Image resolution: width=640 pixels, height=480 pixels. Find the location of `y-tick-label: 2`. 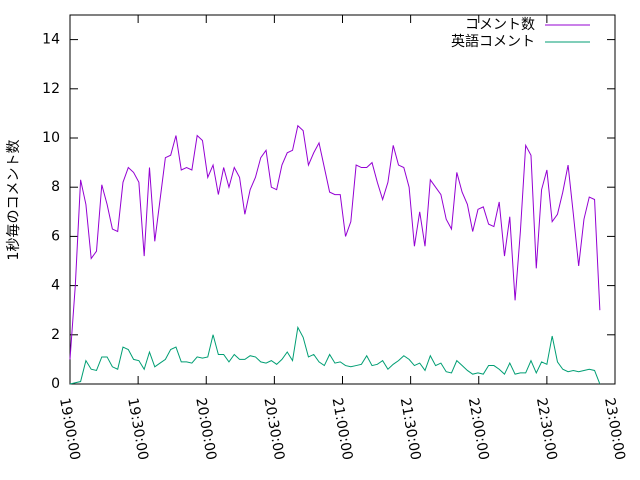

y-tick-label: 2 is located at coordinates (55, 335).